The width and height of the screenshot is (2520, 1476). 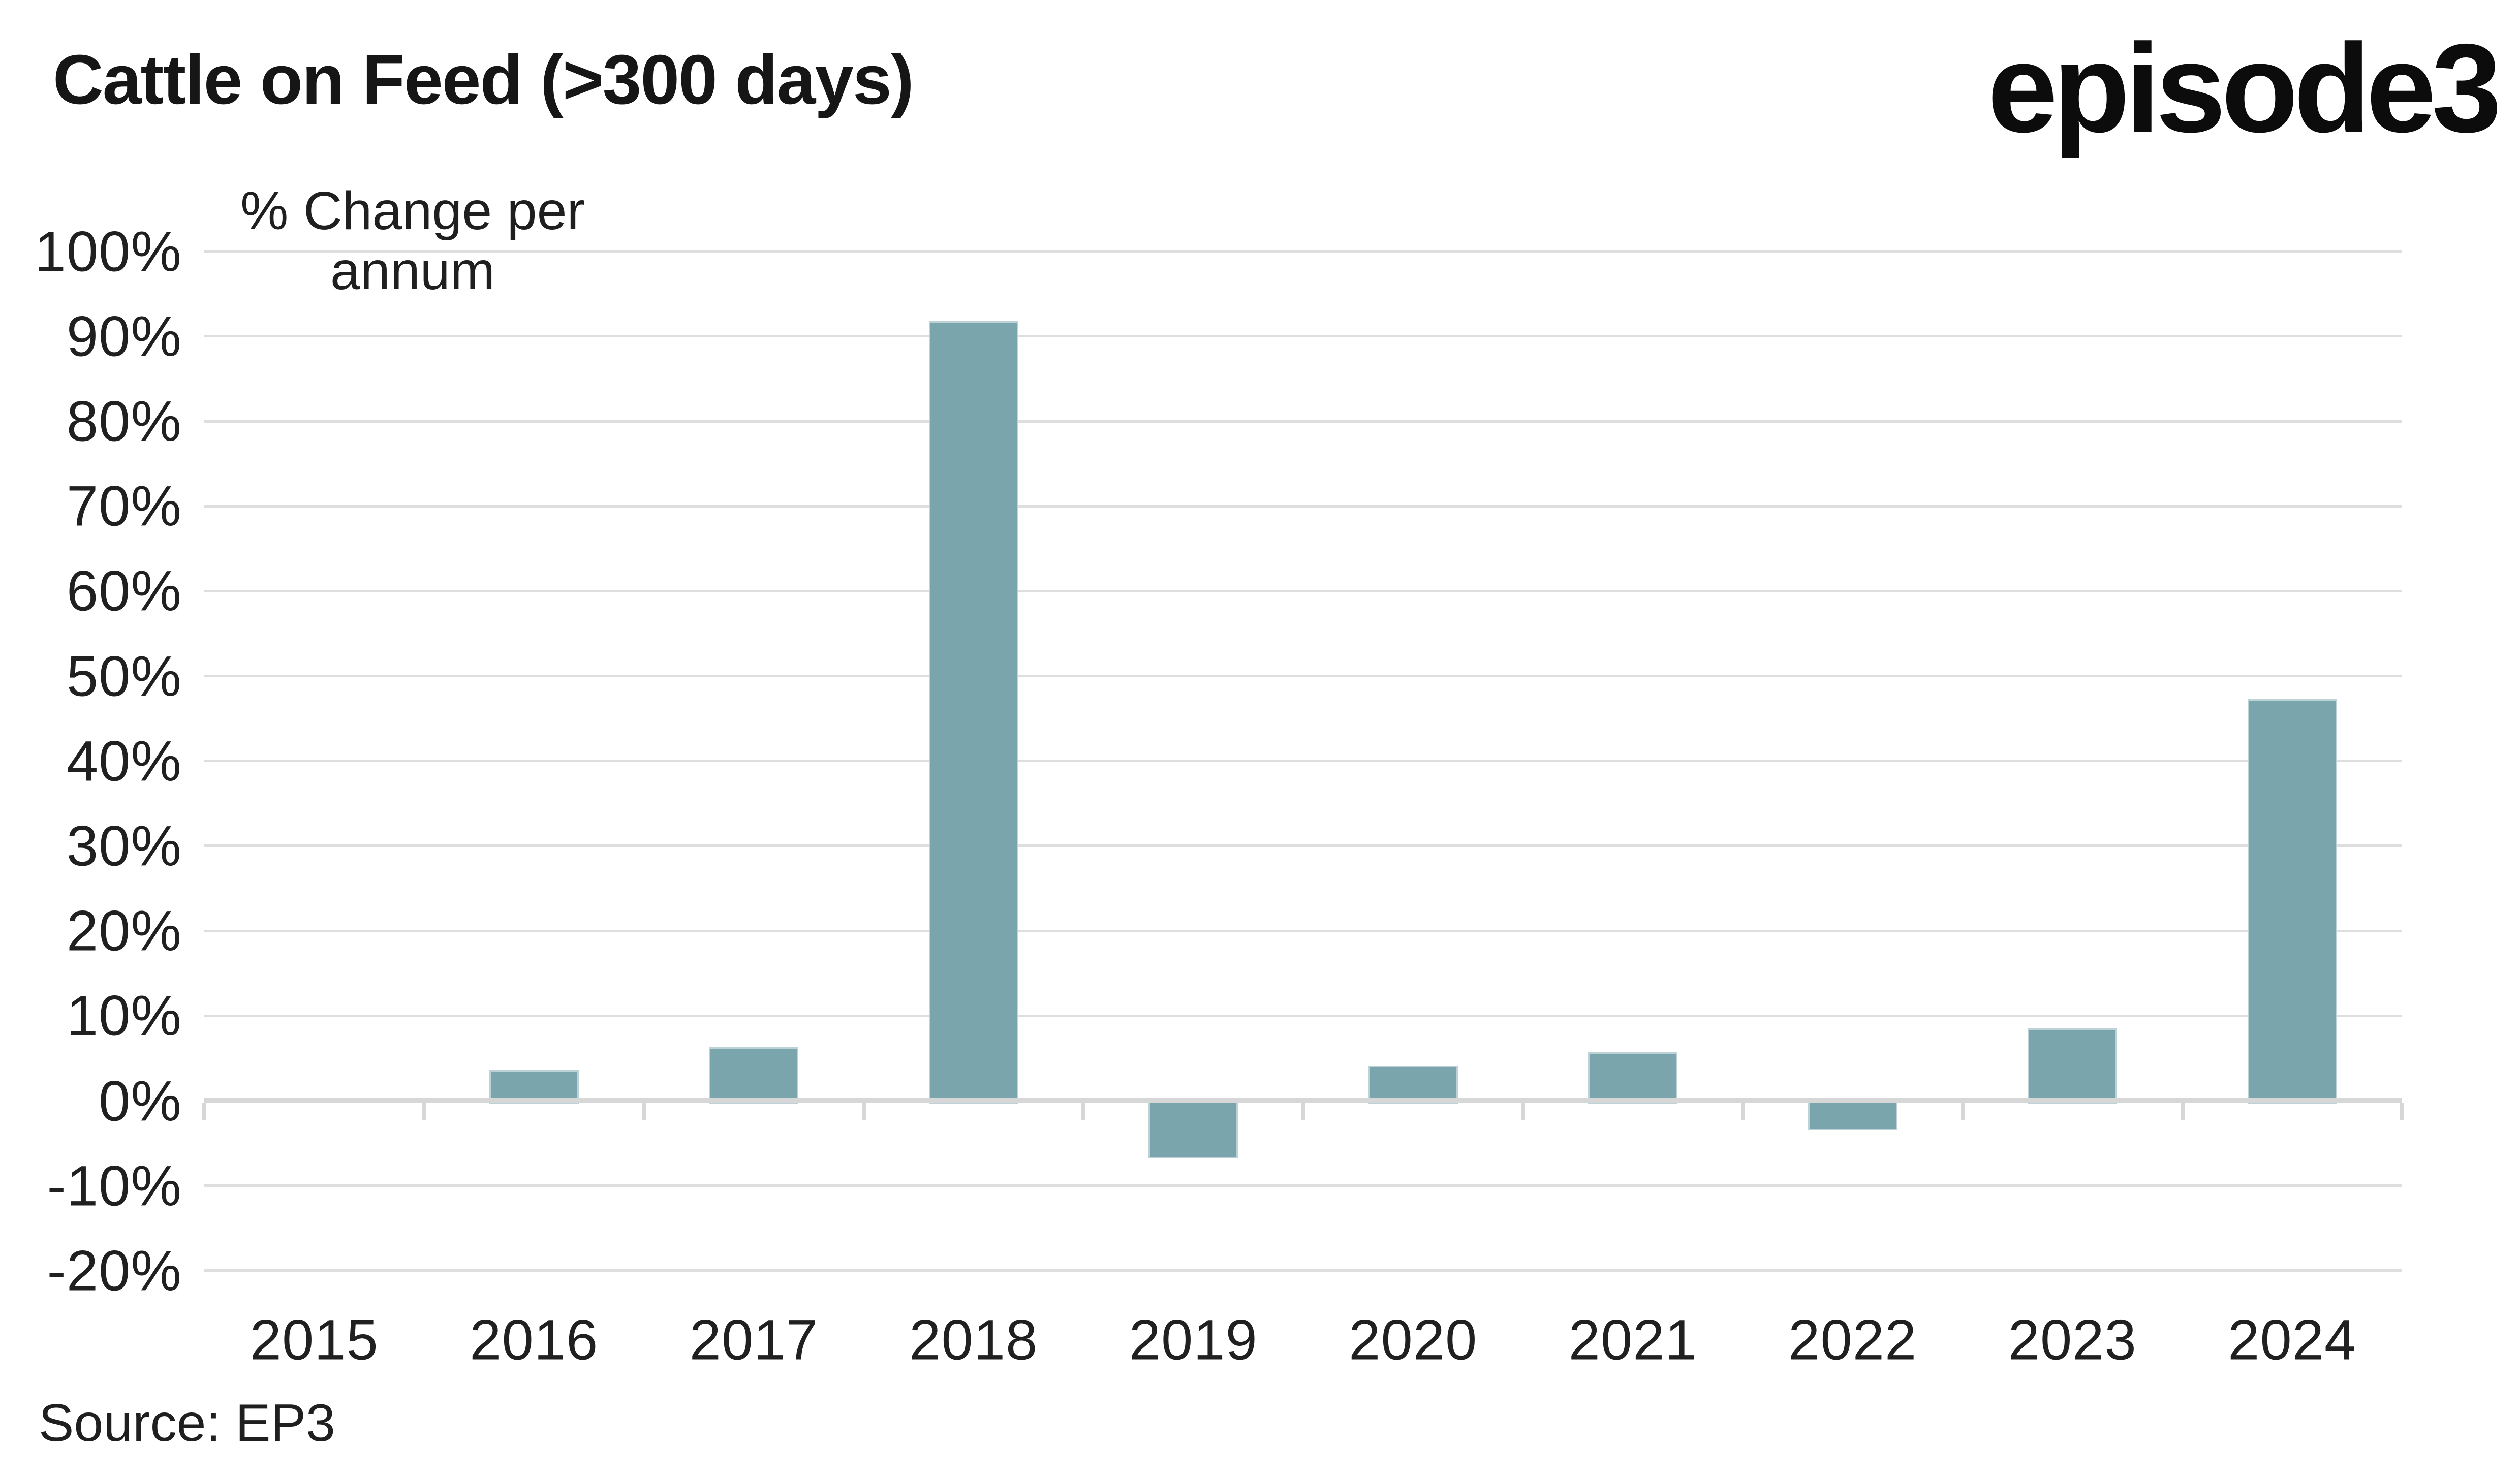 I want to click on episode3-logo: episode3, so click(x=2244, y=88).